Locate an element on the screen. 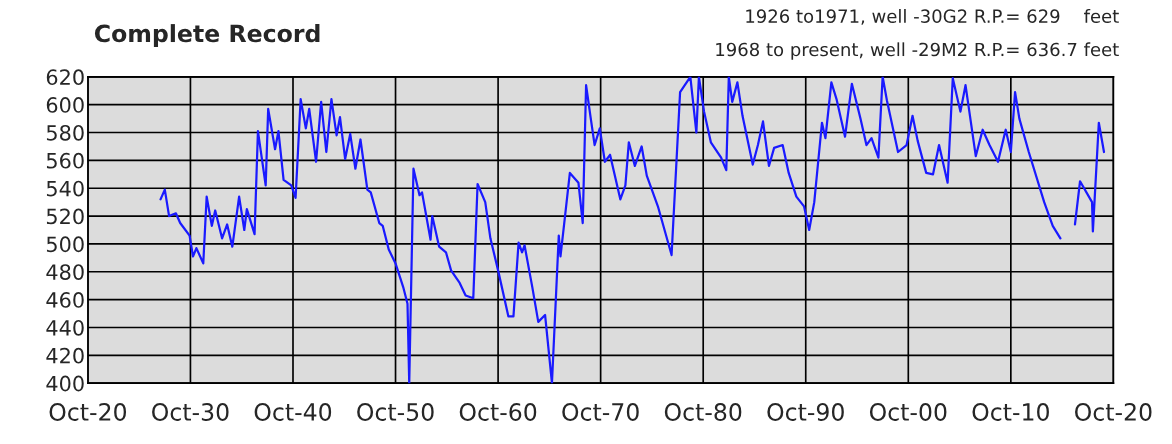 The image size is (1172, 444). y-tick-label: 500 is located at coordinates (65, 244).